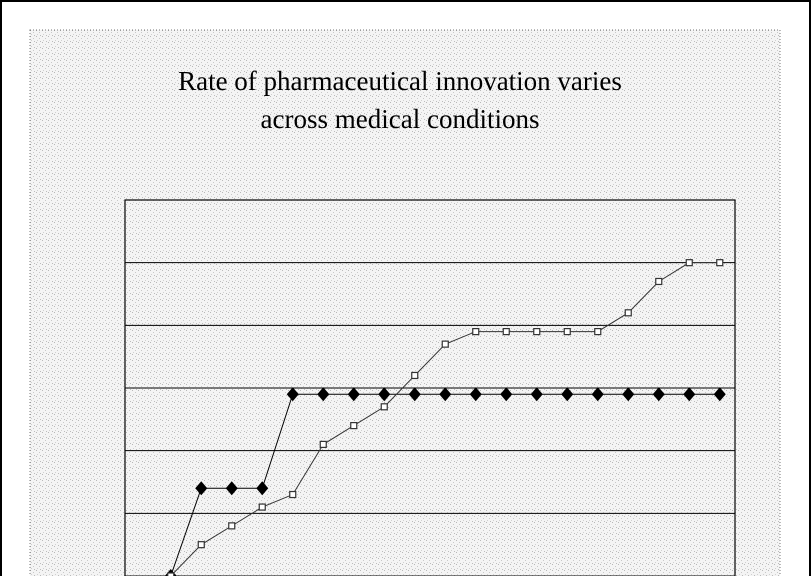 Image resolution: width=811 pixels, height=576 pixels. I want to click on title-line: Rate of pharmaceutical innovation varies, so click(400, 81).